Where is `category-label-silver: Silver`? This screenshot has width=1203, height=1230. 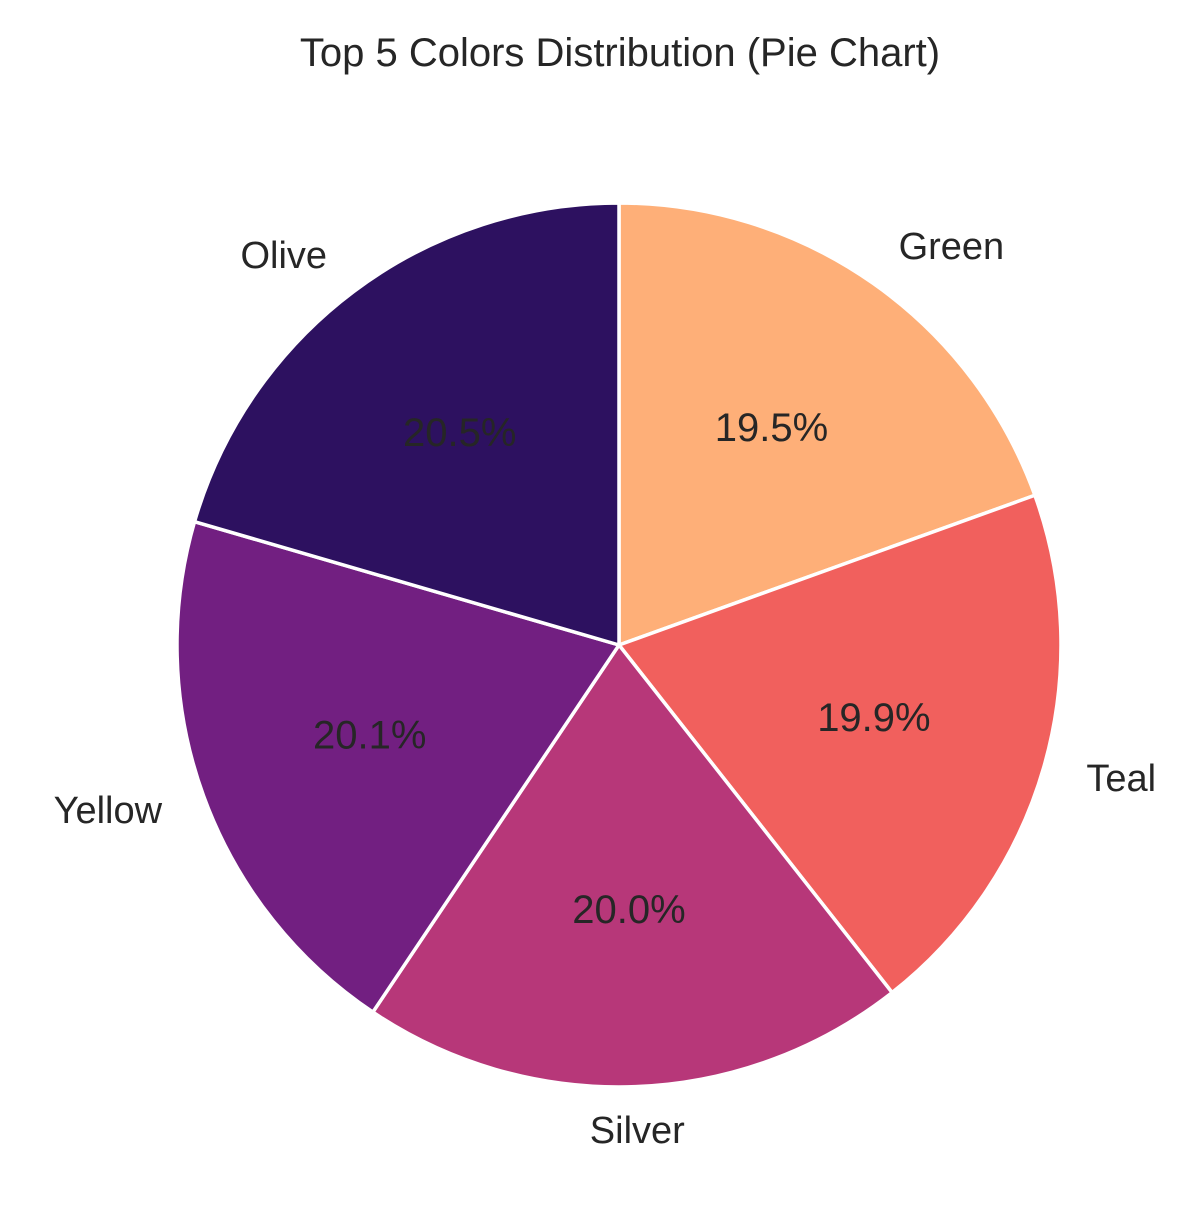 category-label-silver: Silver is located at coordinates (637, 1131).